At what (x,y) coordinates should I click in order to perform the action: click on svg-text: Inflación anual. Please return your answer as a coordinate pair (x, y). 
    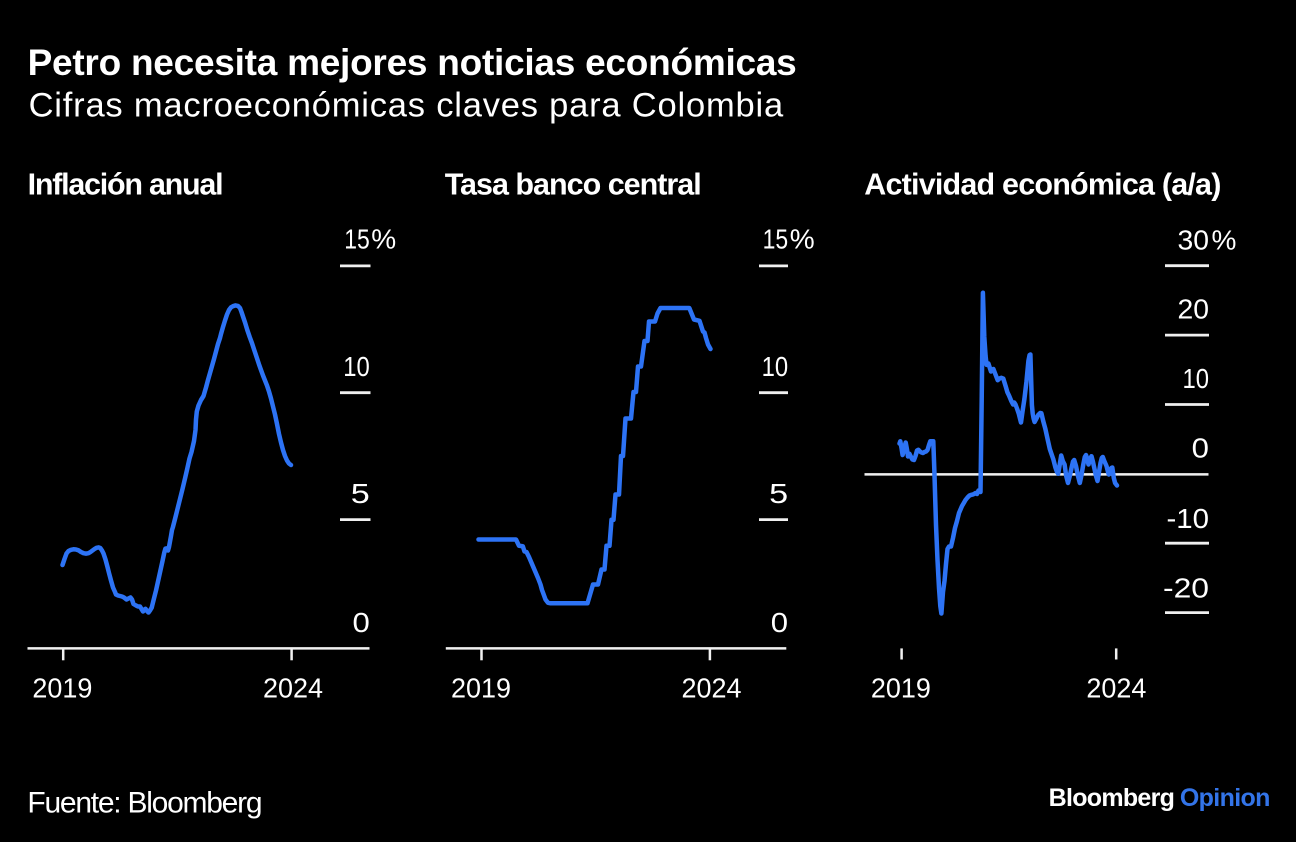
    Looking at the image, I should click on (125, 185).